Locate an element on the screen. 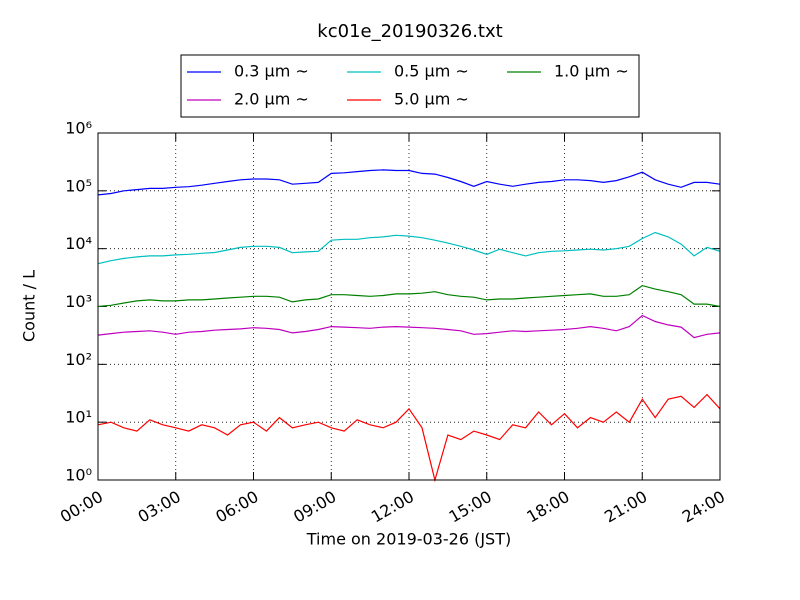  legend-label: 0.5 μm ~ is located at coordinates (431, 71).